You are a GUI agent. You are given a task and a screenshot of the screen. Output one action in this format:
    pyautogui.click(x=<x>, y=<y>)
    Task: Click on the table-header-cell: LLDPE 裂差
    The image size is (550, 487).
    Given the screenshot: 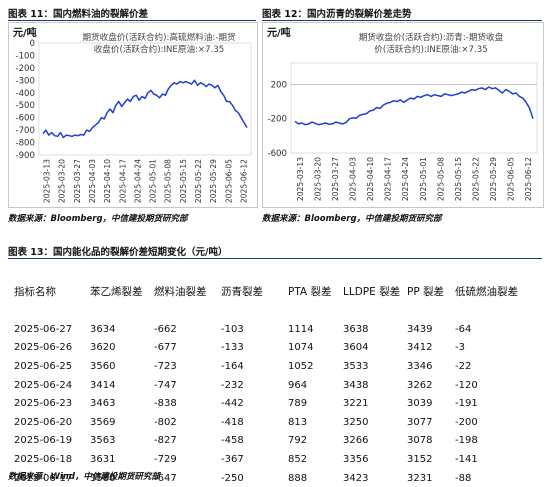 What is the action you would take?
    pyautogui.click(x=372, y=291)
    